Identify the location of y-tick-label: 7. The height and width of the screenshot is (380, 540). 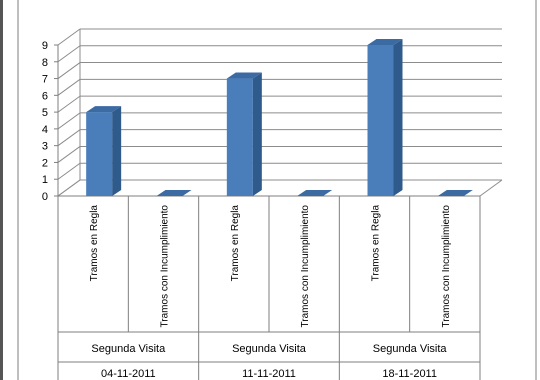
(45, 80).